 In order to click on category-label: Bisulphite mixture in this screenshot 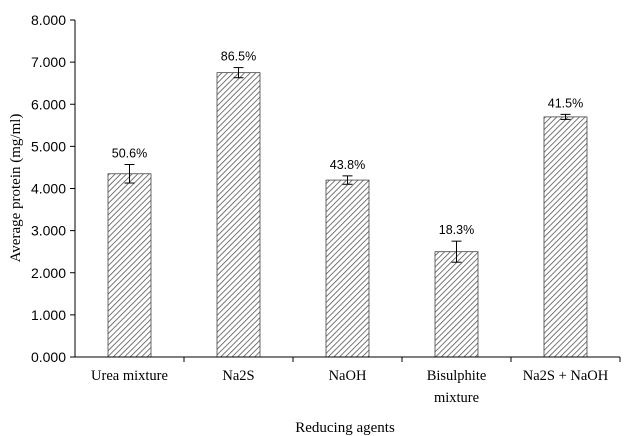, I will do `click(457, 387)`.